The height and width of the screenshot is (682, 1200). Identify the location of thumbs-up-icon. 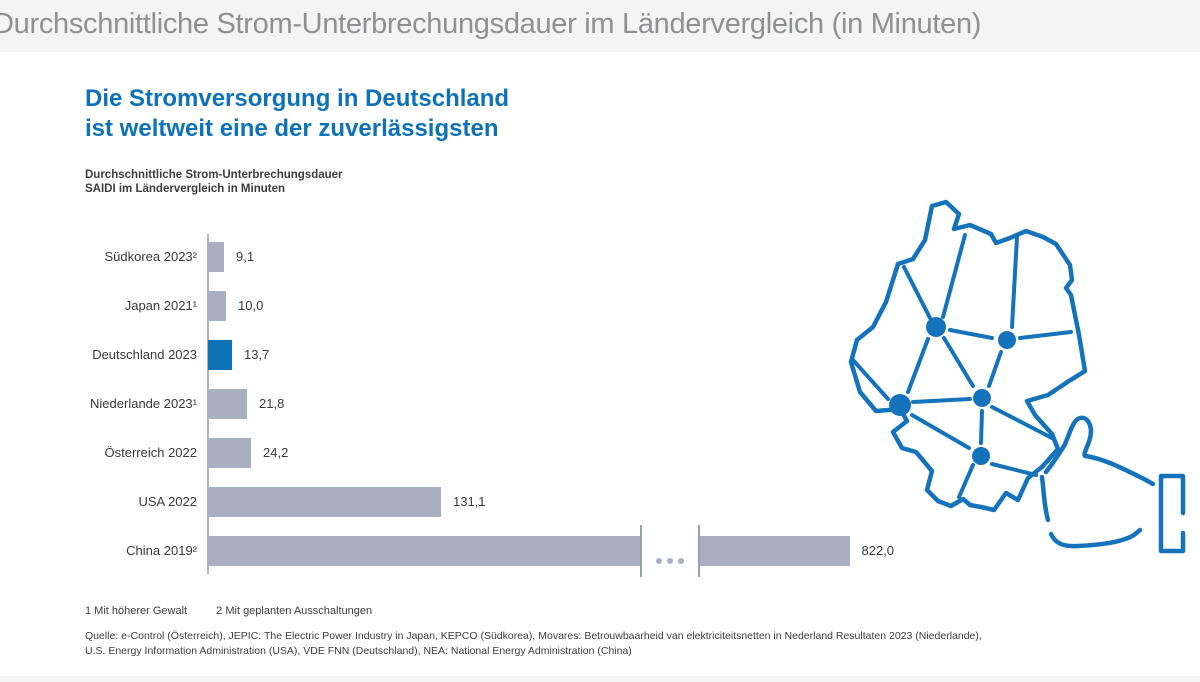
(1112, 484).